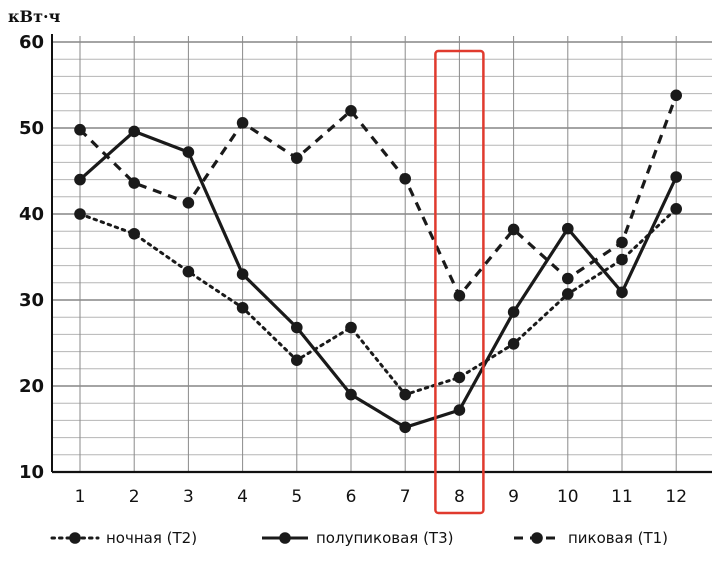  What do you see at coordinates (134, 497) in the screenshot?
I see `x-tick-label: 2` at bounding box center [134, 497].